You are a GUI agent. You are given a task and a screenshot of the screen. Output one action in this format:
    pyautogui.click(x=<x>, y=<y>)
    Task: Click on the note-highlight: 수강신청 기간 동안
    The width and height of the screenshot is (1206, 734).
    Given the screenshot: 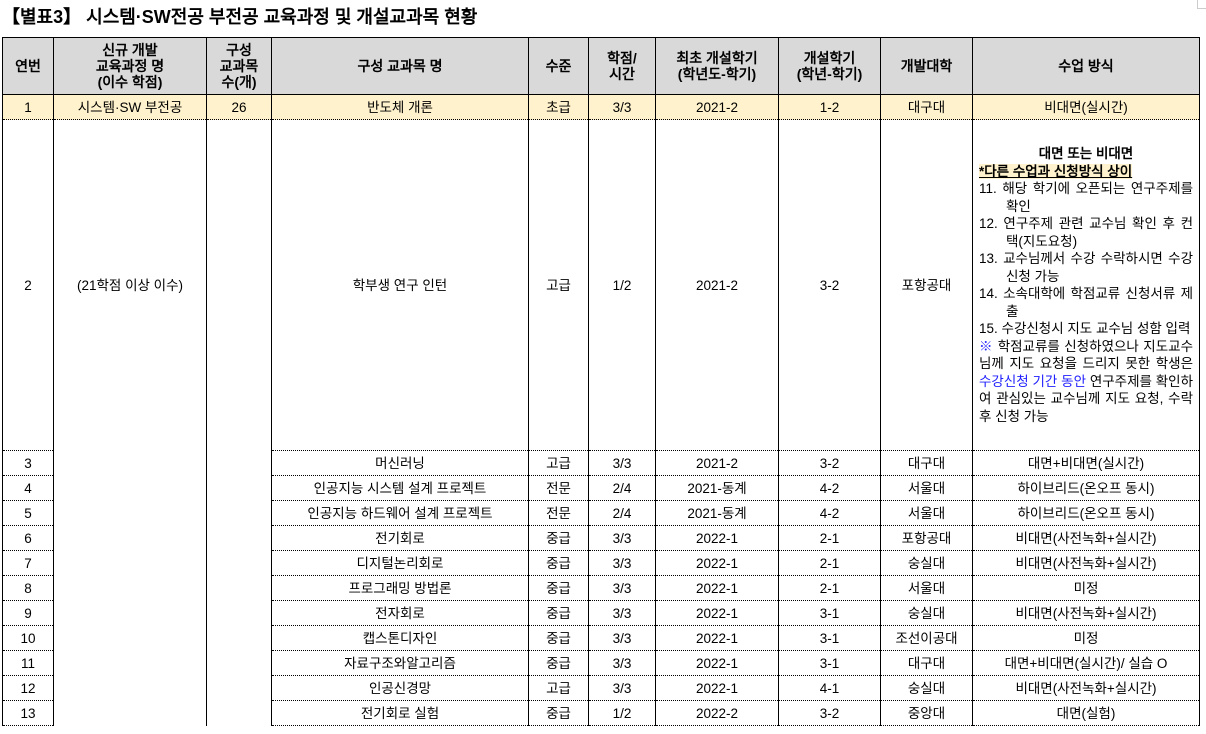 What is the action you would take?
    pyautogui.click(x=1032, y=381)
    